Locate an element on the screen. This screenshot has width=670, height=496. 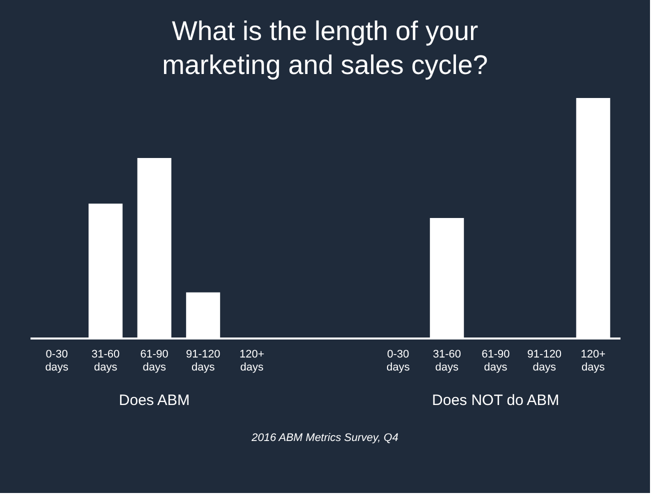
text: Does ABM is located at coordinates (154, 400).